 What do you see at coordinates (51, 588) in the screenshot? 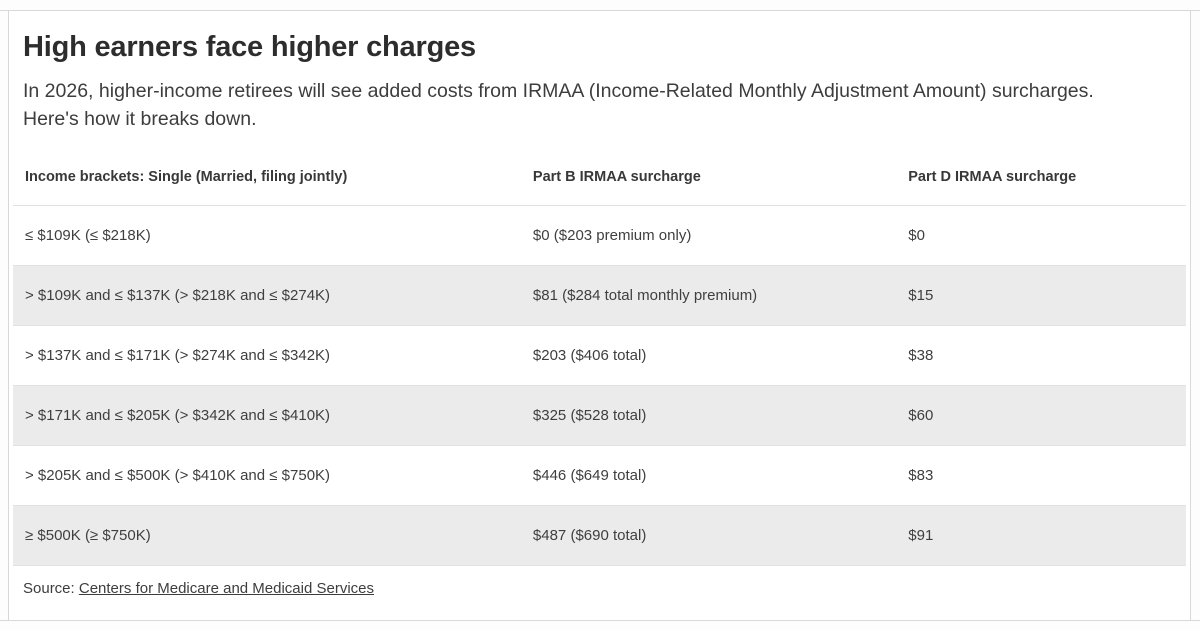
I see `source-label: Source:` at bounding box center [51, 588].